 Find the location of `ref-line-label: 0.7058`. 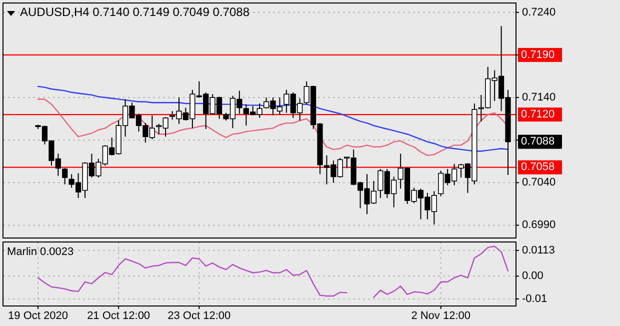

ref-line-label: 0.7058 is located at coordinates (538, 167).